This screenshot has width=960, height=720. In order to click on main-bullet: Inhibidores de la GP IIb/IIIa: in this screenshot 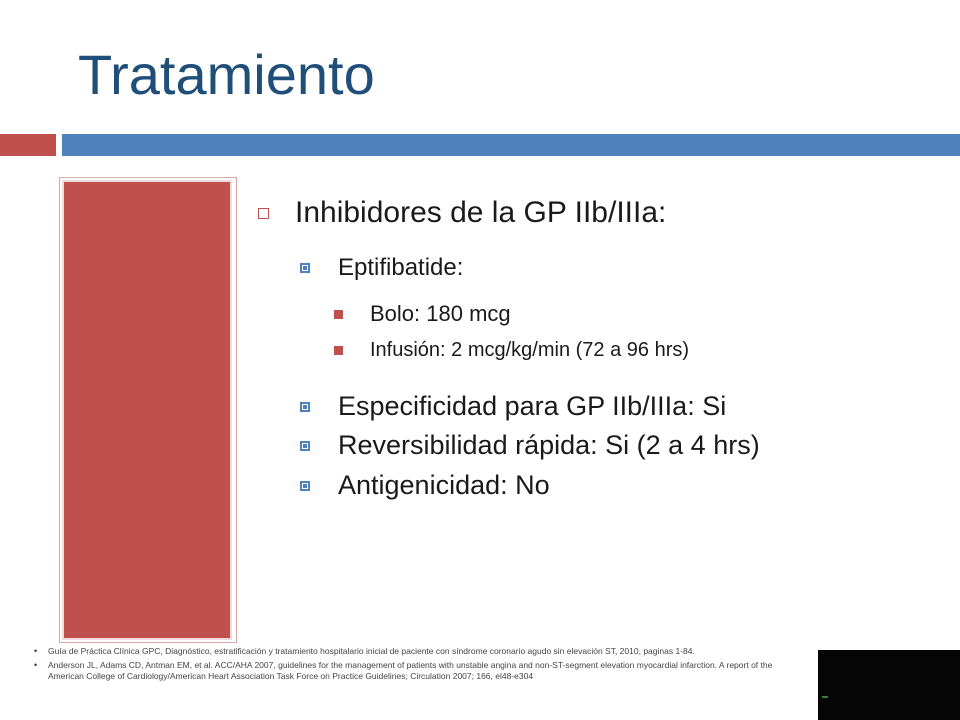, I will do `click(462, 213)`.